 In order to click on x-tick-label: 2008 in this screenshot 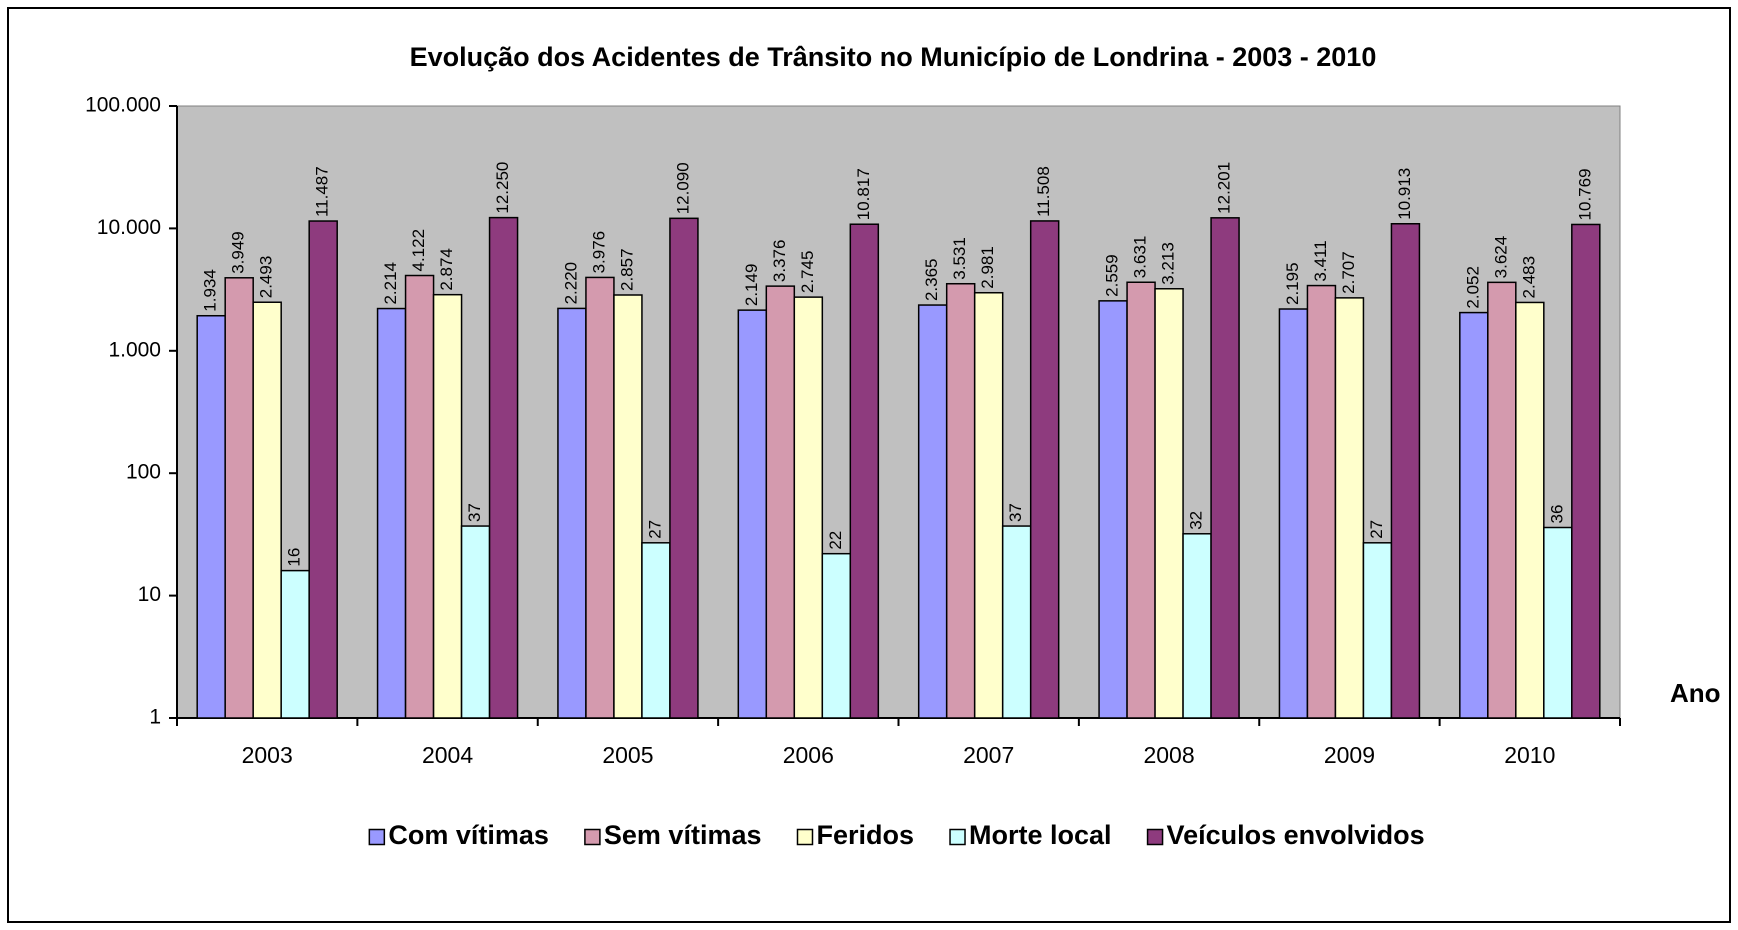, I will do `click(1168, 755)`.